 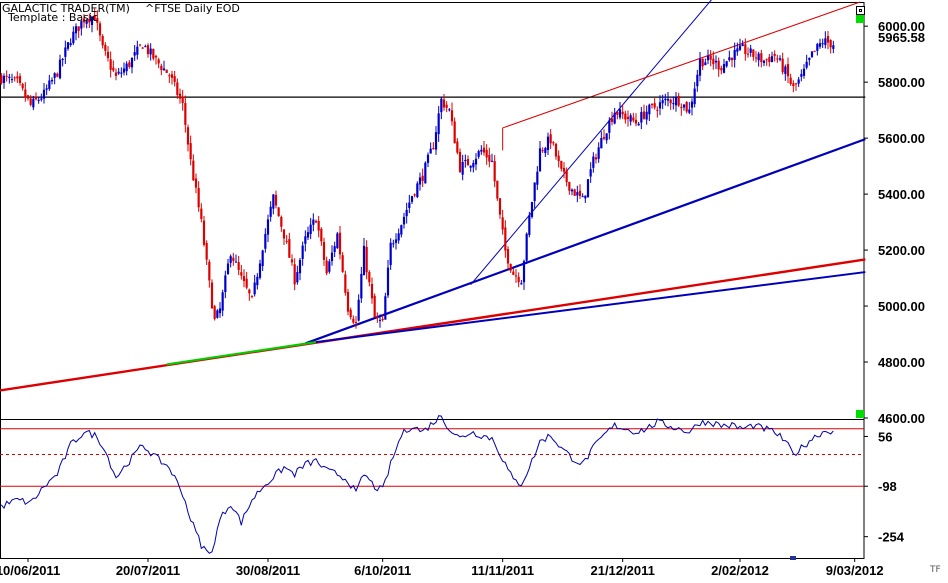 What do you see at coordinates (891, 537) in the screenshot?
I see `osc-tick-label: -254` at bounding box center [891, 537].